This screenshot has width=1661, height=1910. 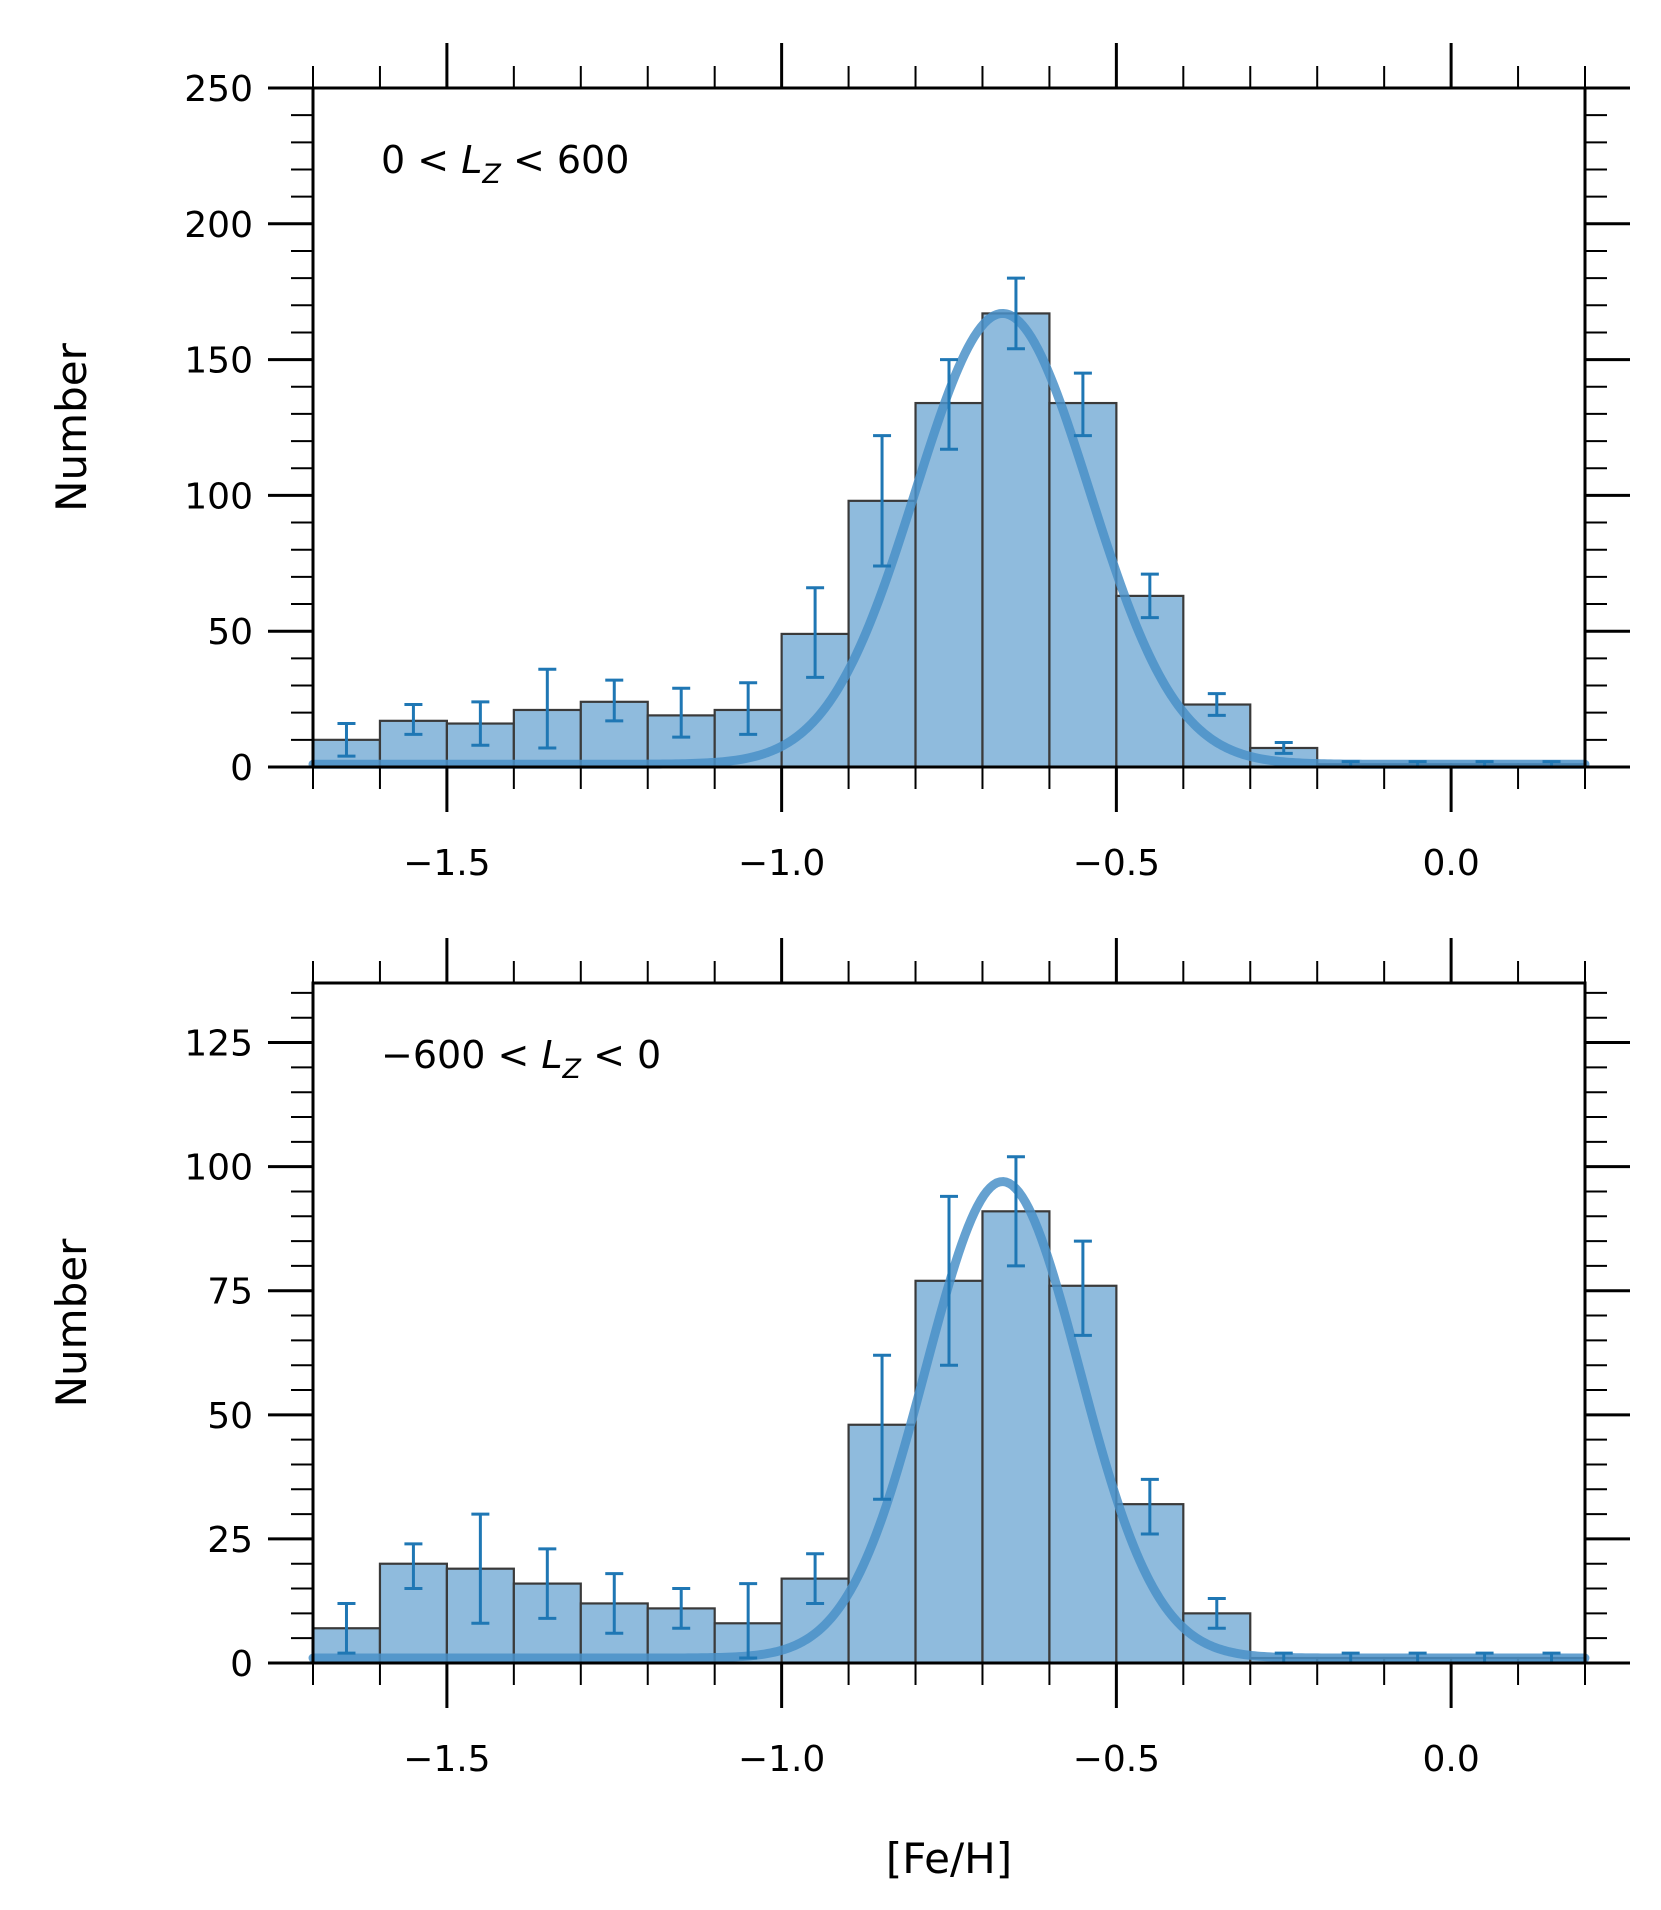 What do you see at coordinates (218, 89) in the screenshot?
I see `y-tick-label: 250` at bounding box center [218, 89].